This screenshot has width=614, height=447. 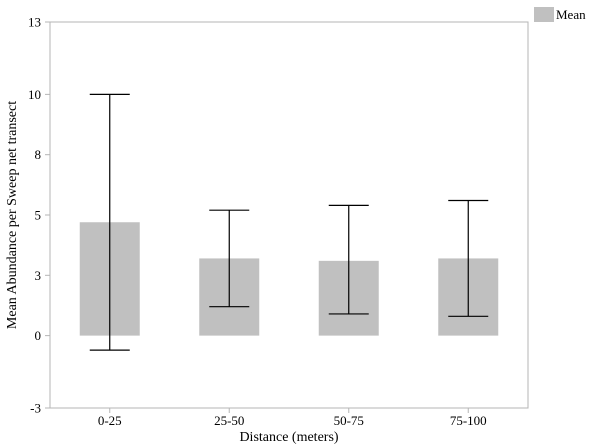 I want to click on y-tick-label: 3, so click(x=38, y=275).